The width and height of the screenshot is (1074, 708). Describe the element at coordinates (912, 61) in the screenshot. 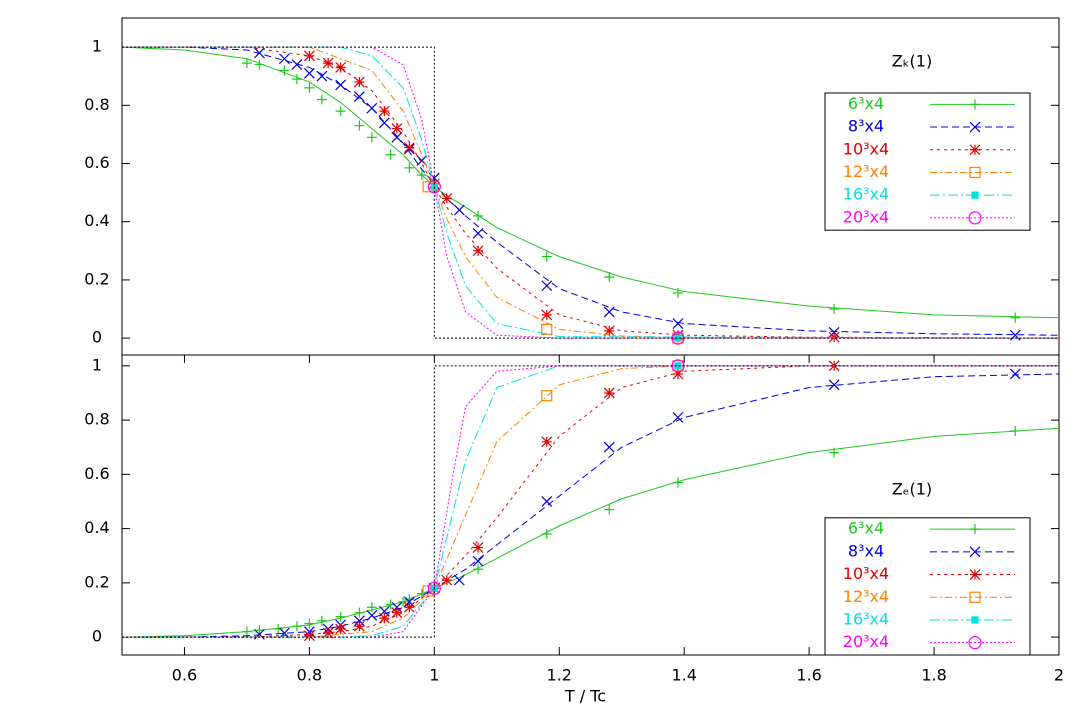

I see `panel-label: Zₖ(1)` at that location.